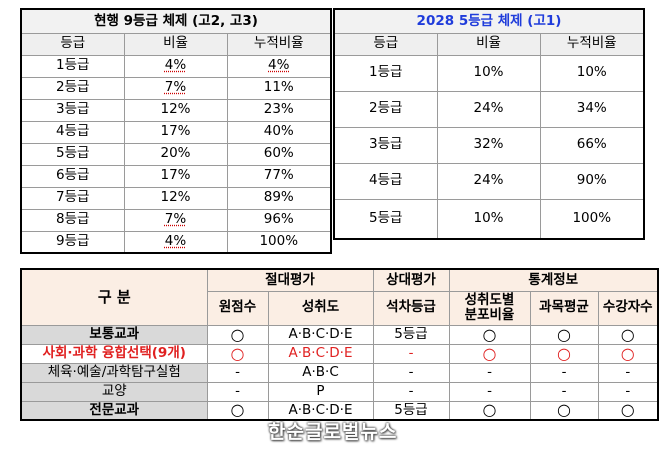 This screenshot has width=666, height=463. Describe the element at coordinates (279, 88) in the screenshot. I see `grade9-cell: 11%` at that location.